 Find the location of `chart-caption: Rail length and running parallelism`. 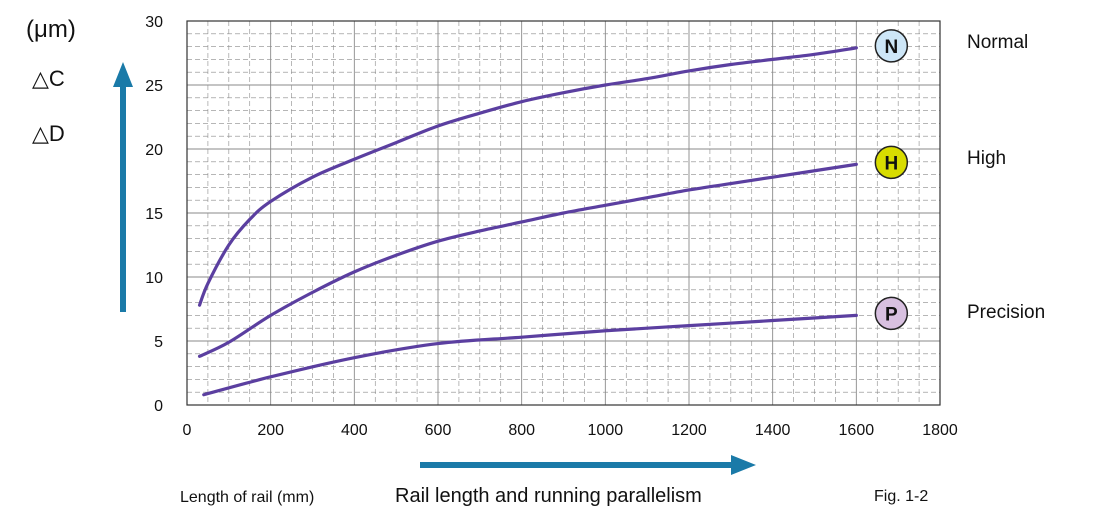

chart-caption: Rail length and running parallelism is located at coordinates (548, 496).